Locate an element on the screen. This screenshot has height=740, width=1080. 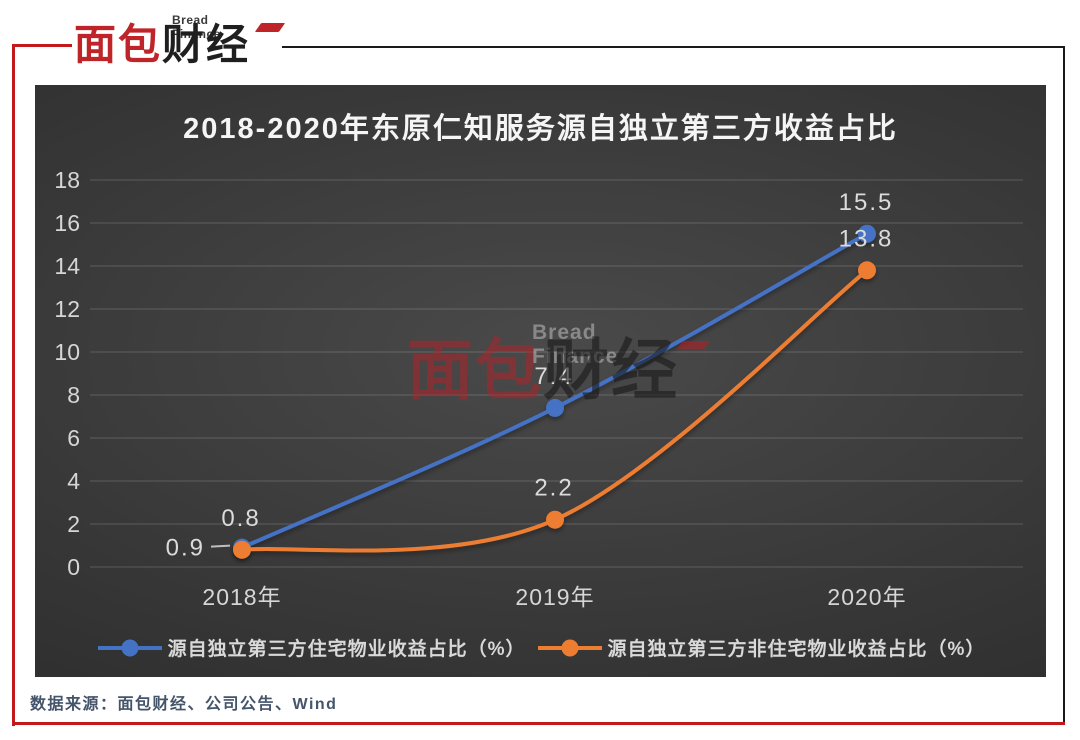
legend-label: 源自独立第三方非住宅物业收益占比（%） is located at coordinates (796, 649).